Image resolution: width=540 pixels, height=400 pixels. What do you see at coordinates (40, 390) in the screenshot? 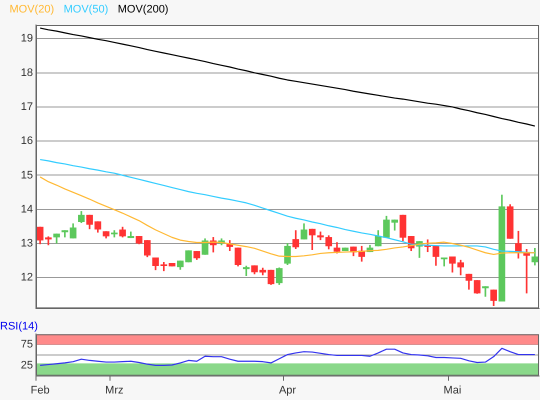
I see `x-tick-label: Feb` at bounding box center [40, 390].